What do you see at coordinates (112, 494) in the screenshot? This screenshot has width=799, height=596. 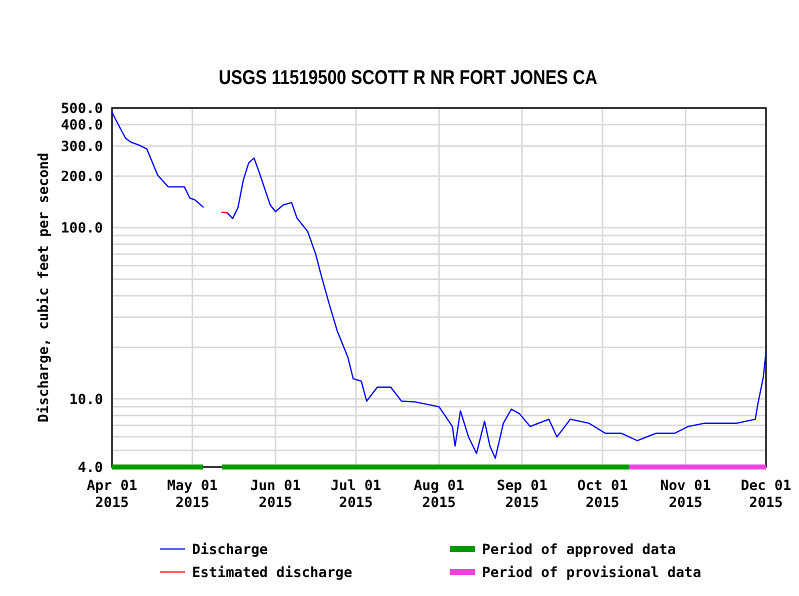 I see `x-tick-label: Apr 01 2015` at bounding box center [112, 494].